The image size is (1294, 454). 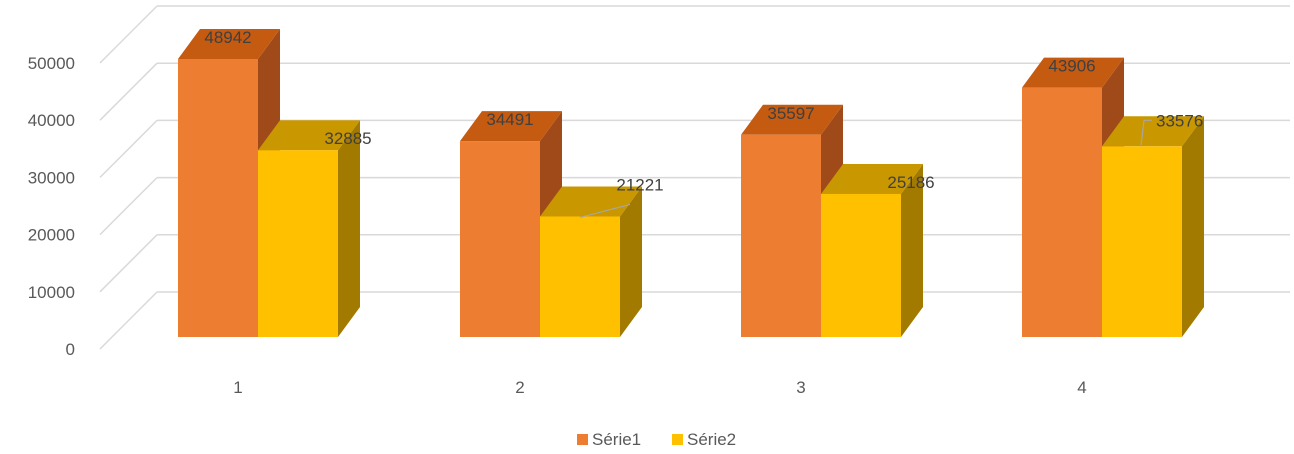 What do you see at coordinates (659, 387) in the screenshot?
I see `x-axis-ticks: 1 2 3 4` at bounding box center [659, 387].